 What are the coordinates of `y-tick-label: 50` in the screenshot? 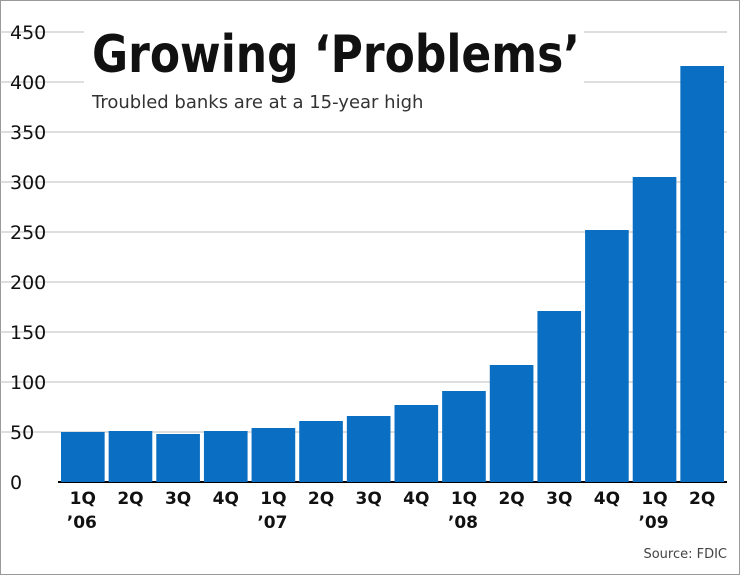 It's located at (22, 433).